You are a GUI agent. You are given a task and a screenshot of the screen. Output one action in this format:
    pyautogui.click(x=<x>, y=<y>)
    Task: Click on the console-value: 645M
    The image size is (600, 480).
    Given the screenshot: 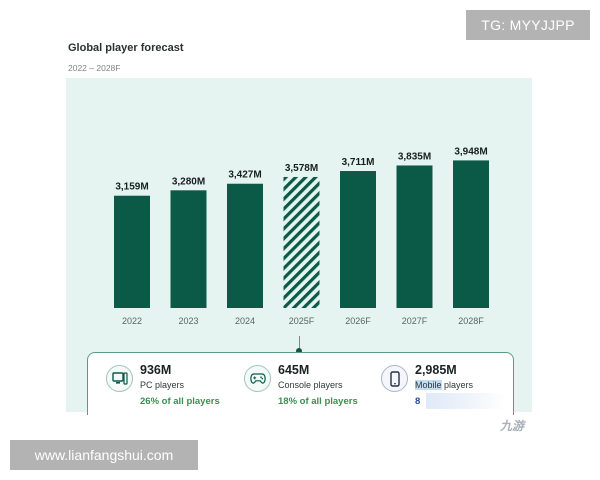 What is the action you would take?
    pyautogui.click(x=294, y=370)
    